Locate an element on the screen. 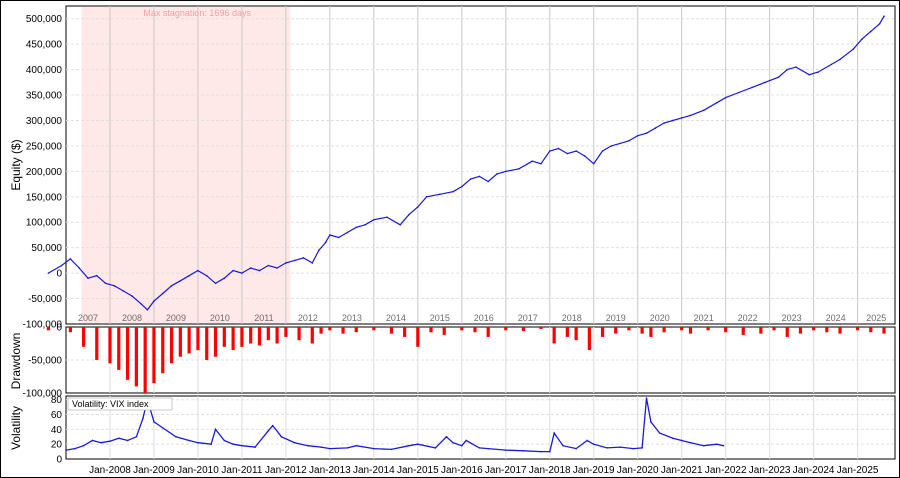  equity-y-axis-label: Equity ($) is located at coordinates (16, 164).